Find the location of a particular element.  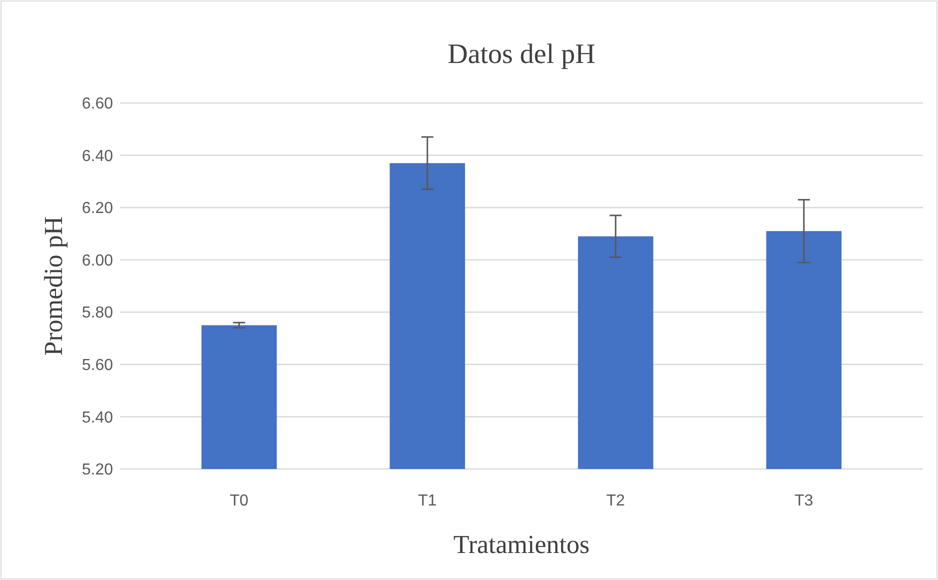

x-axis-title: Tratamientos is located at coordinates (521, 544).